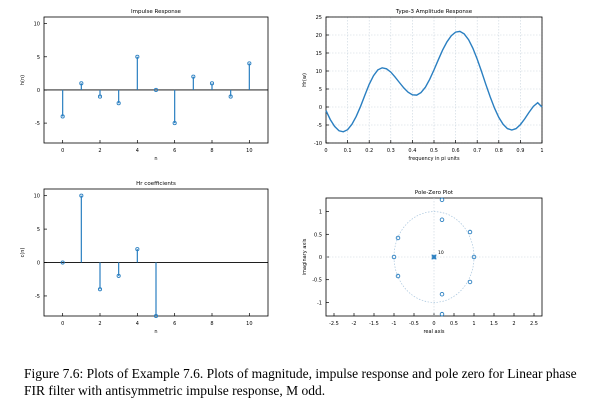 Image resolution: width=604 pixels, height=415 pixels. I want to click on pole-marker, so click(434, 257).